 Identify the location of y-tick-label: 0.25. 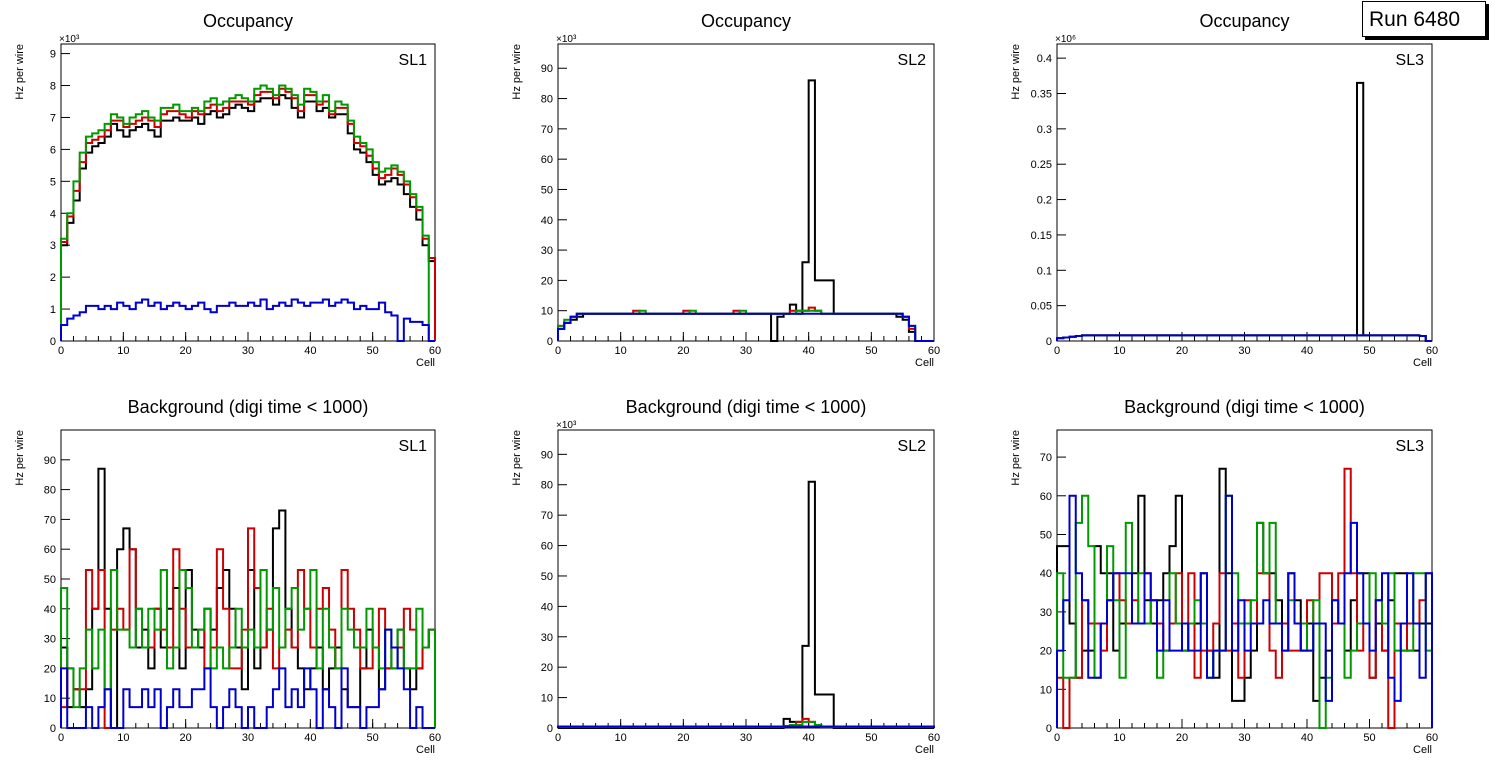
(1041, 165).